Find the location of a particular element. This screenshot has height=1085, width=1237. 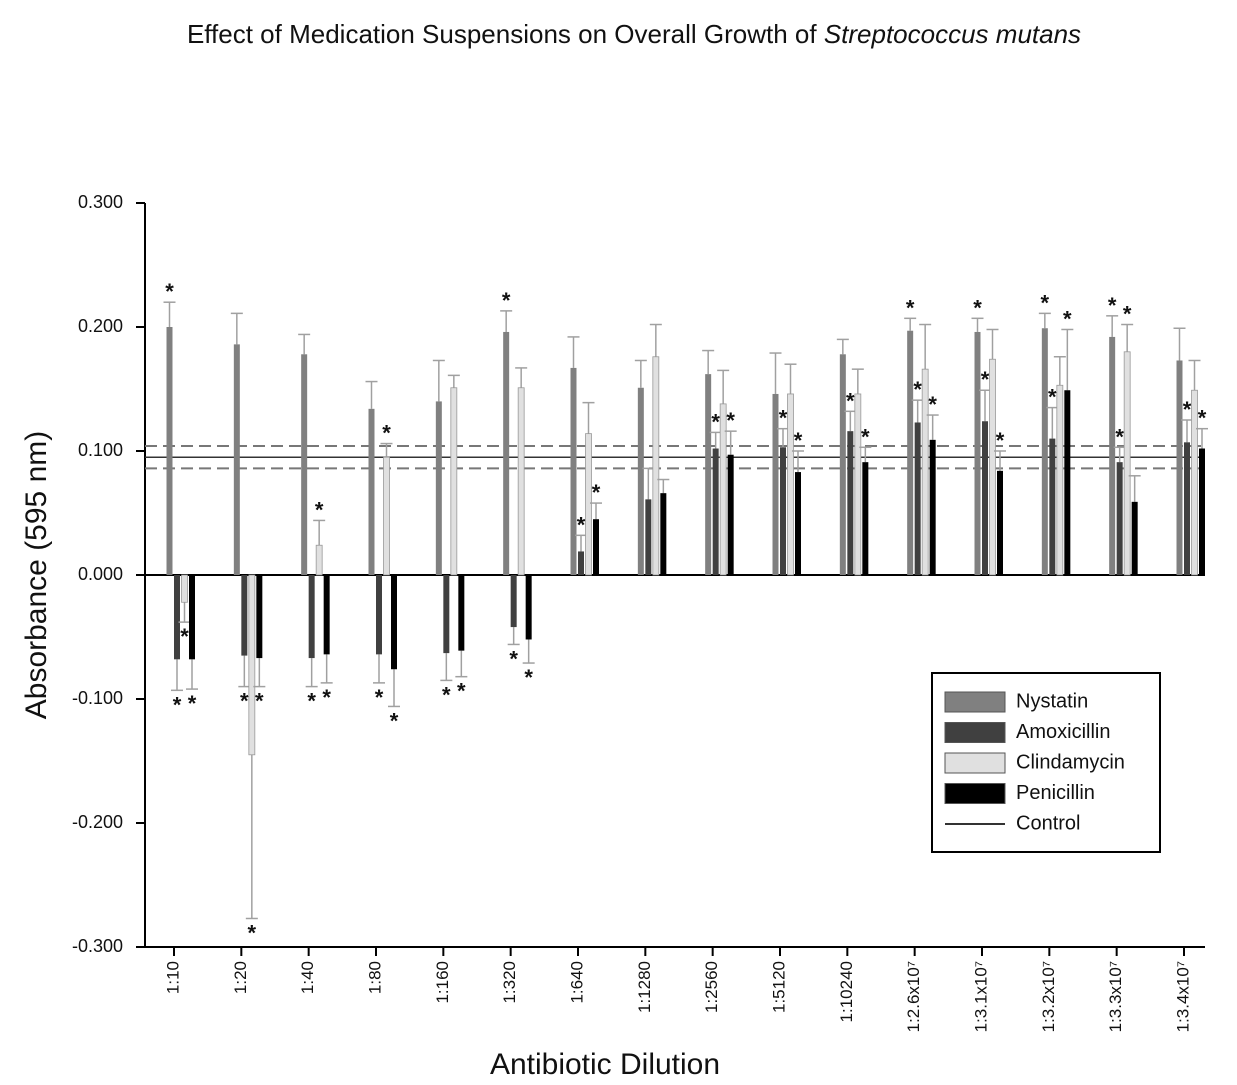

x-tick-label: 1:3.1x10⁷ is located at coordinates (980, 996).